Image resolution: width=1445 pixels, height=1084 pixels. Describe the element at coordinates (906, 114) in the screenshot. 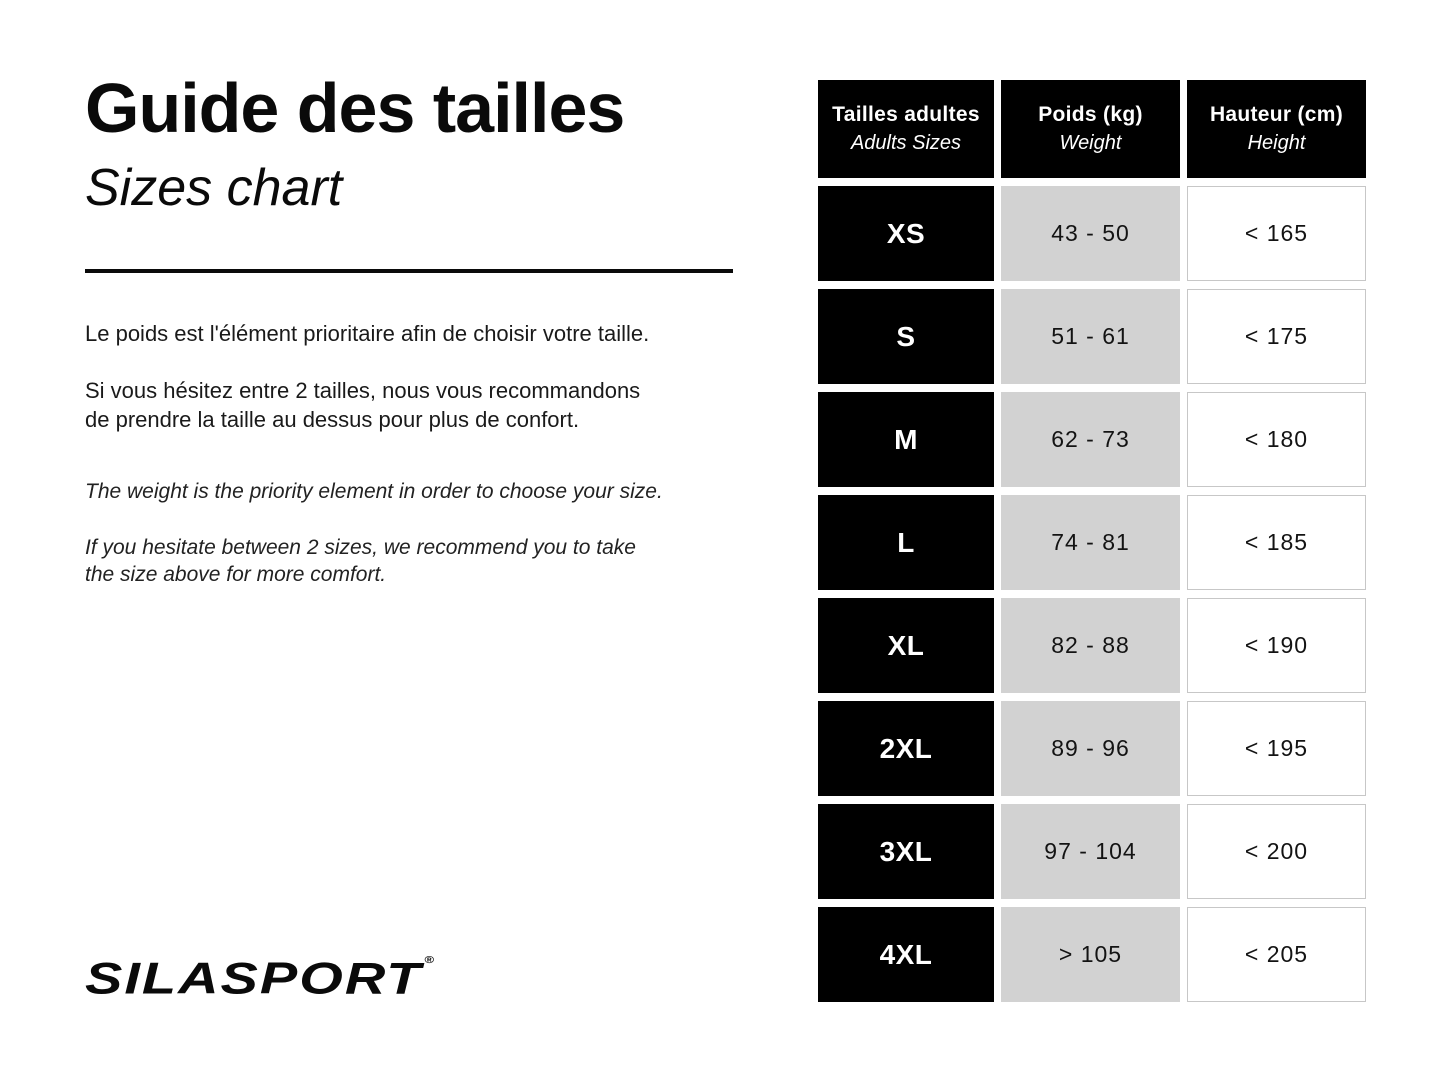

I see `header-label-fr: Tailles adultes` at that location.